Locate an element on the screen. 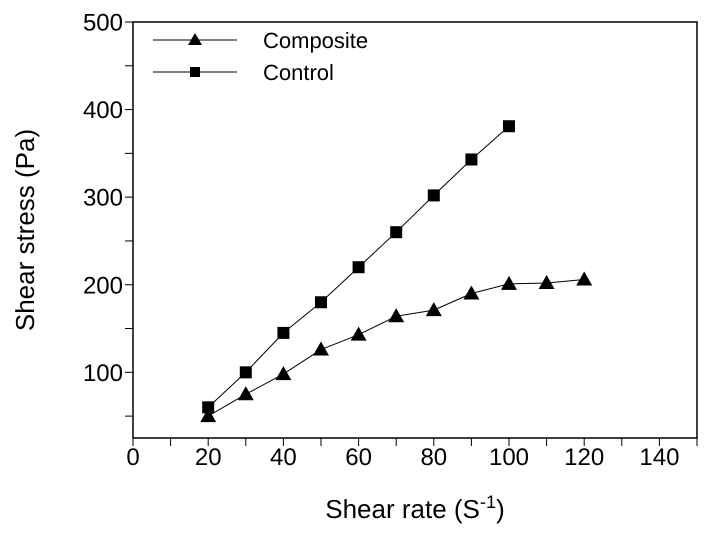 This screenshot has height=543, width=712. y-tick-label: 400 is located at coordinates (102, 110).